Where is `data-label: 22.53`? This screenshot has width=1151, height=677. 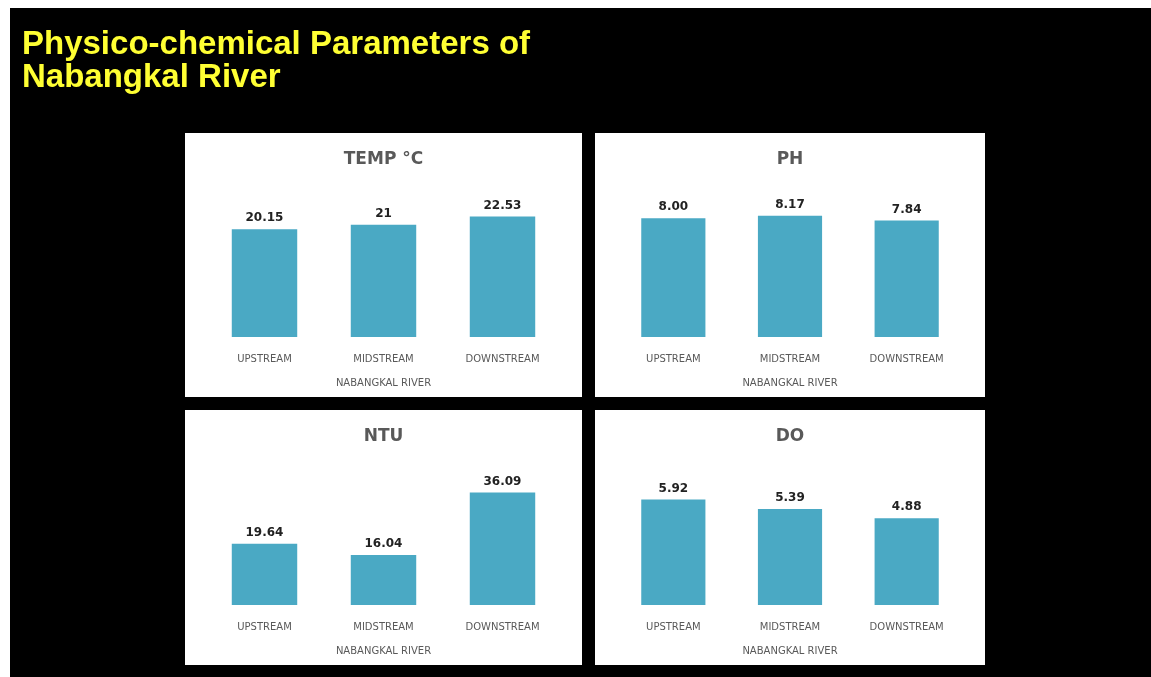
data-label: 22.53 is located at coordinates (502, 204).